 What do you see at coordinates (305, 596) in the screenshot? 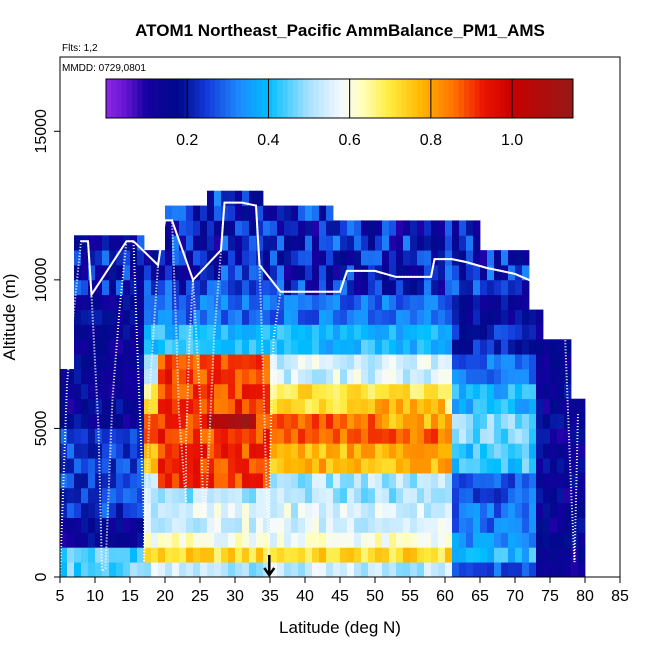
I see `x-tick-label: 40` at bounding box center [305, 596].